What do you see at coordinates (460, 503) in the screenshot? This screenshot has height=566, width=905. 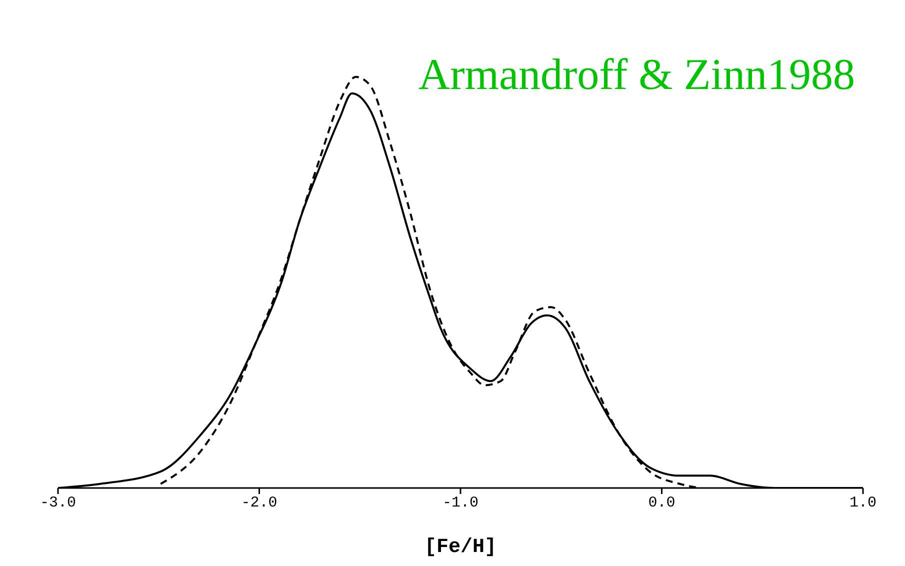 I see `x-tick-label: -1.0` at bounding box center [460, 503].